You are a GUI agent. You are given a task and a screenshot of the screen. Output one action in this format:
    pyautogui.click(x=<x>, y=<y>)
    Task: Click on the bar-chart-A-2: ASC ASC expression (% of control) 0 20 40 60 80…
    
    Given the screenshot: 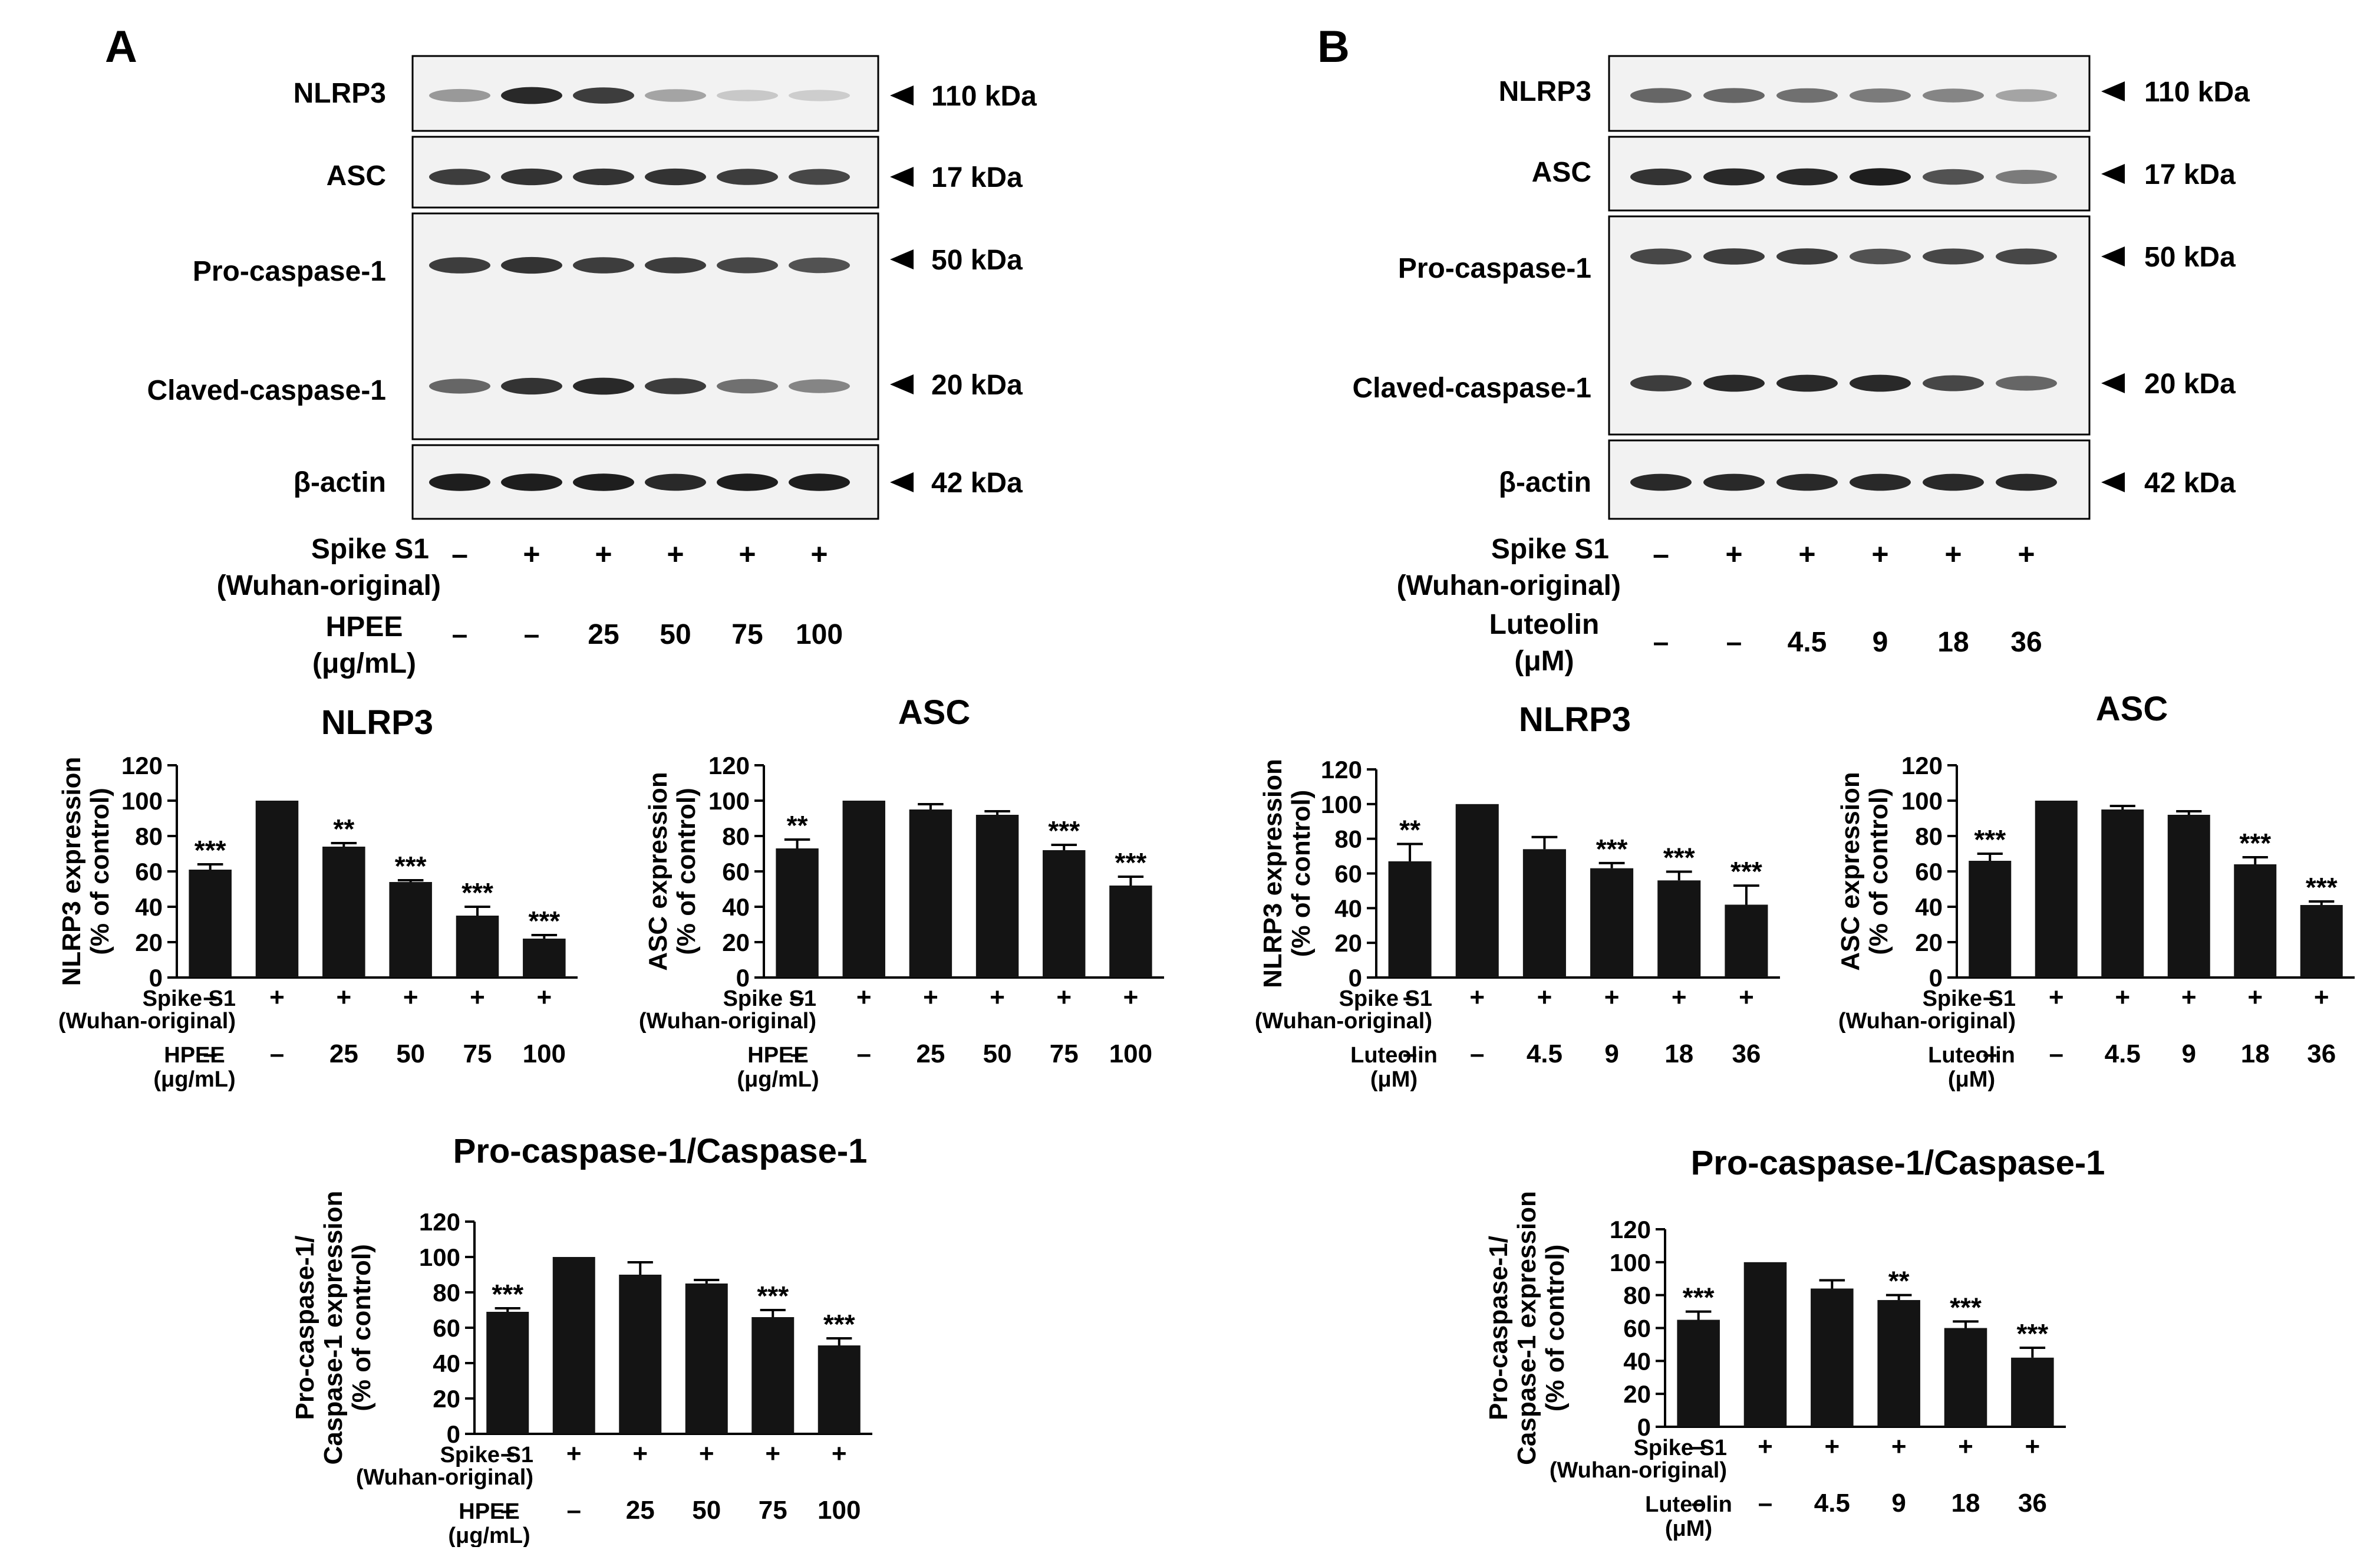 What is the action you would take?
    pyautogui.click(x=901, y=892)
    